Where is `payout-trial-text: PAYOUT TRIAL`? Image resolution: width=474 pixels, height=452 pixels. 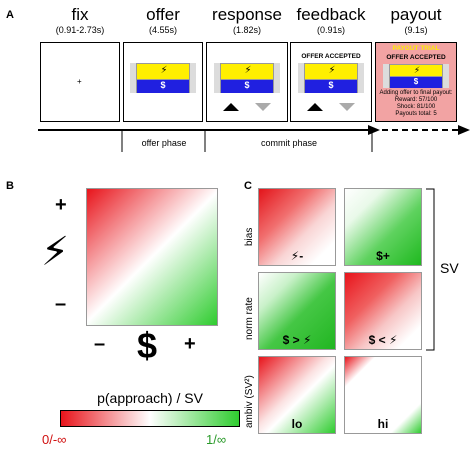
payout-trial-text: PAYOUT TRIAL is located at coordinates (416, 48).